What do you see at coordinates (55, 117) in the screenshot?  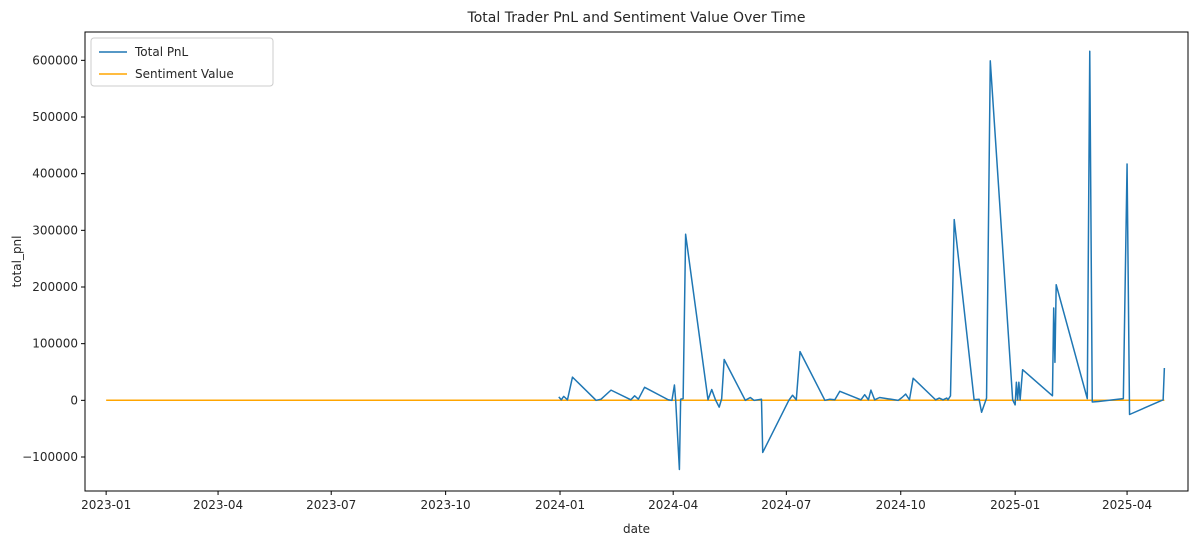 I see `y-tick-label: 500000` at bounding box center [55, 117].